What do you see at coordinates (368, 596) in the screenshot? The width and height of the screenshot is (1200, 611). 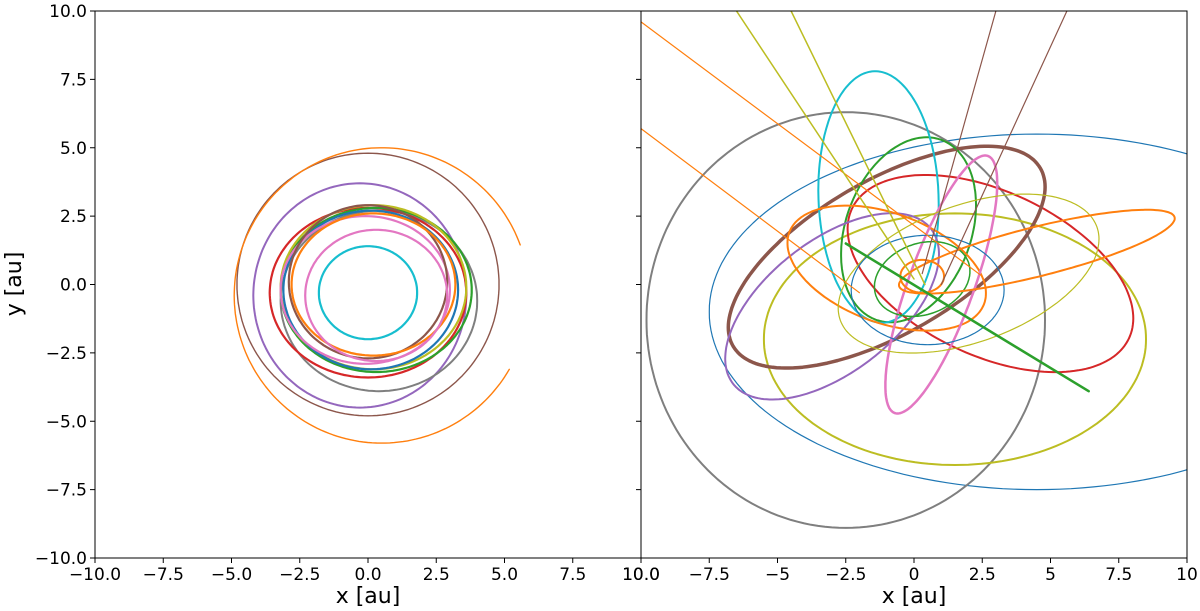 I see `left-x-axis-label: x [au]` at bounding box center [368, 596].